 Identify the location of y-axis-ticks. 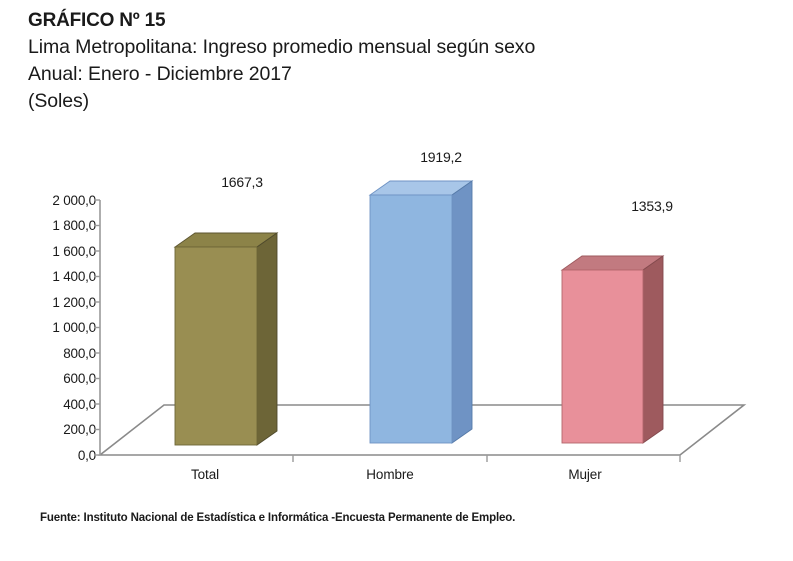
(97, 327).